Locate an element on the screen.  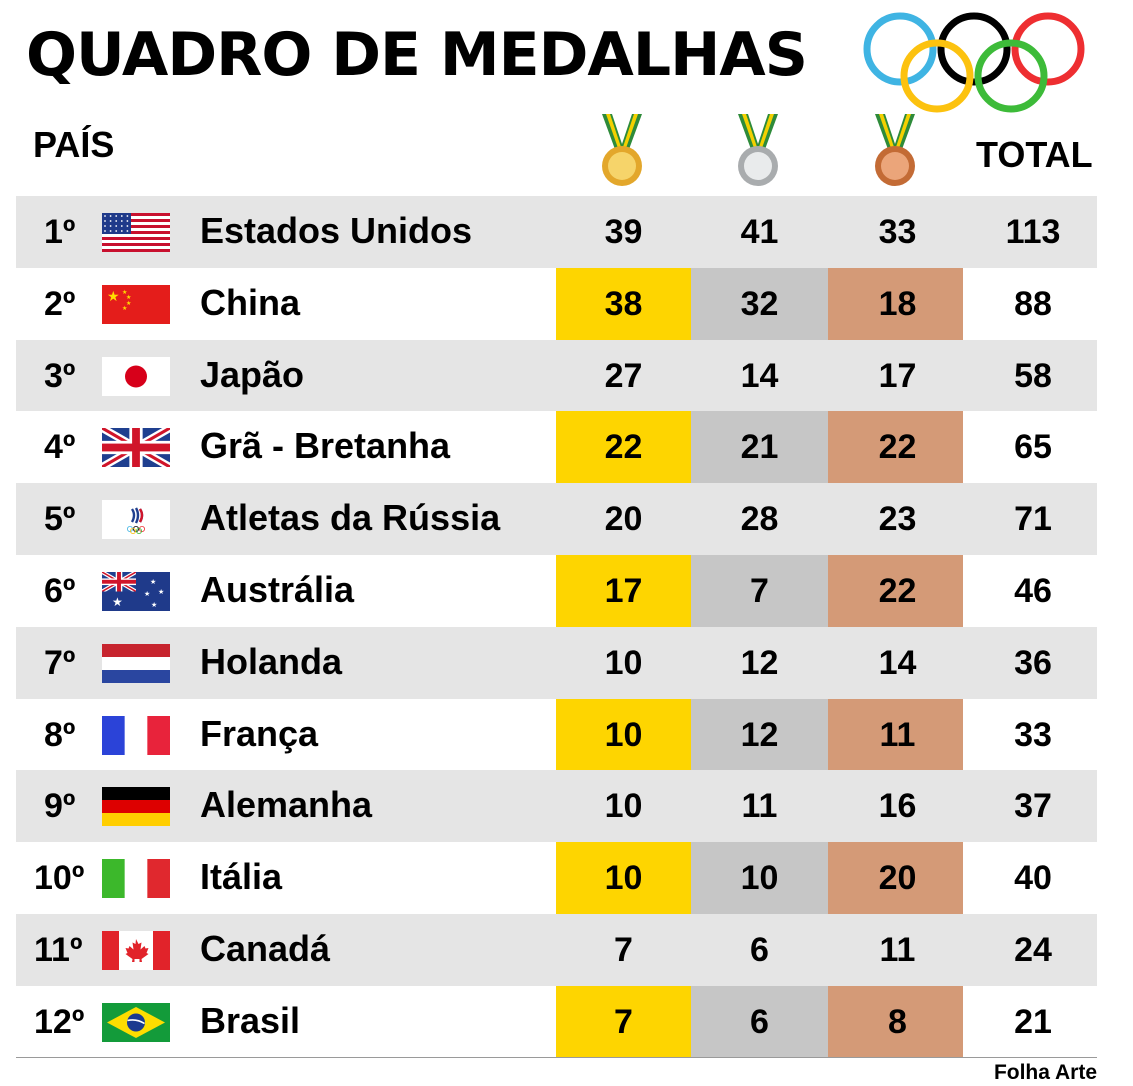
silver-medal-icon is located at coordinates (758, 150).